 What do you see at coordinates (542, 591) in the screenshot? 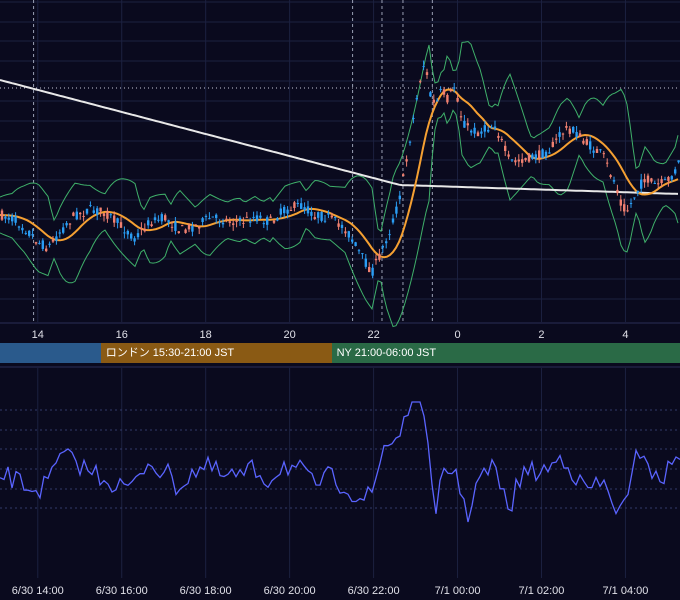
I see `oscillator-x-tick-label: 7/1 02:00` at bounding box center [542, 591].